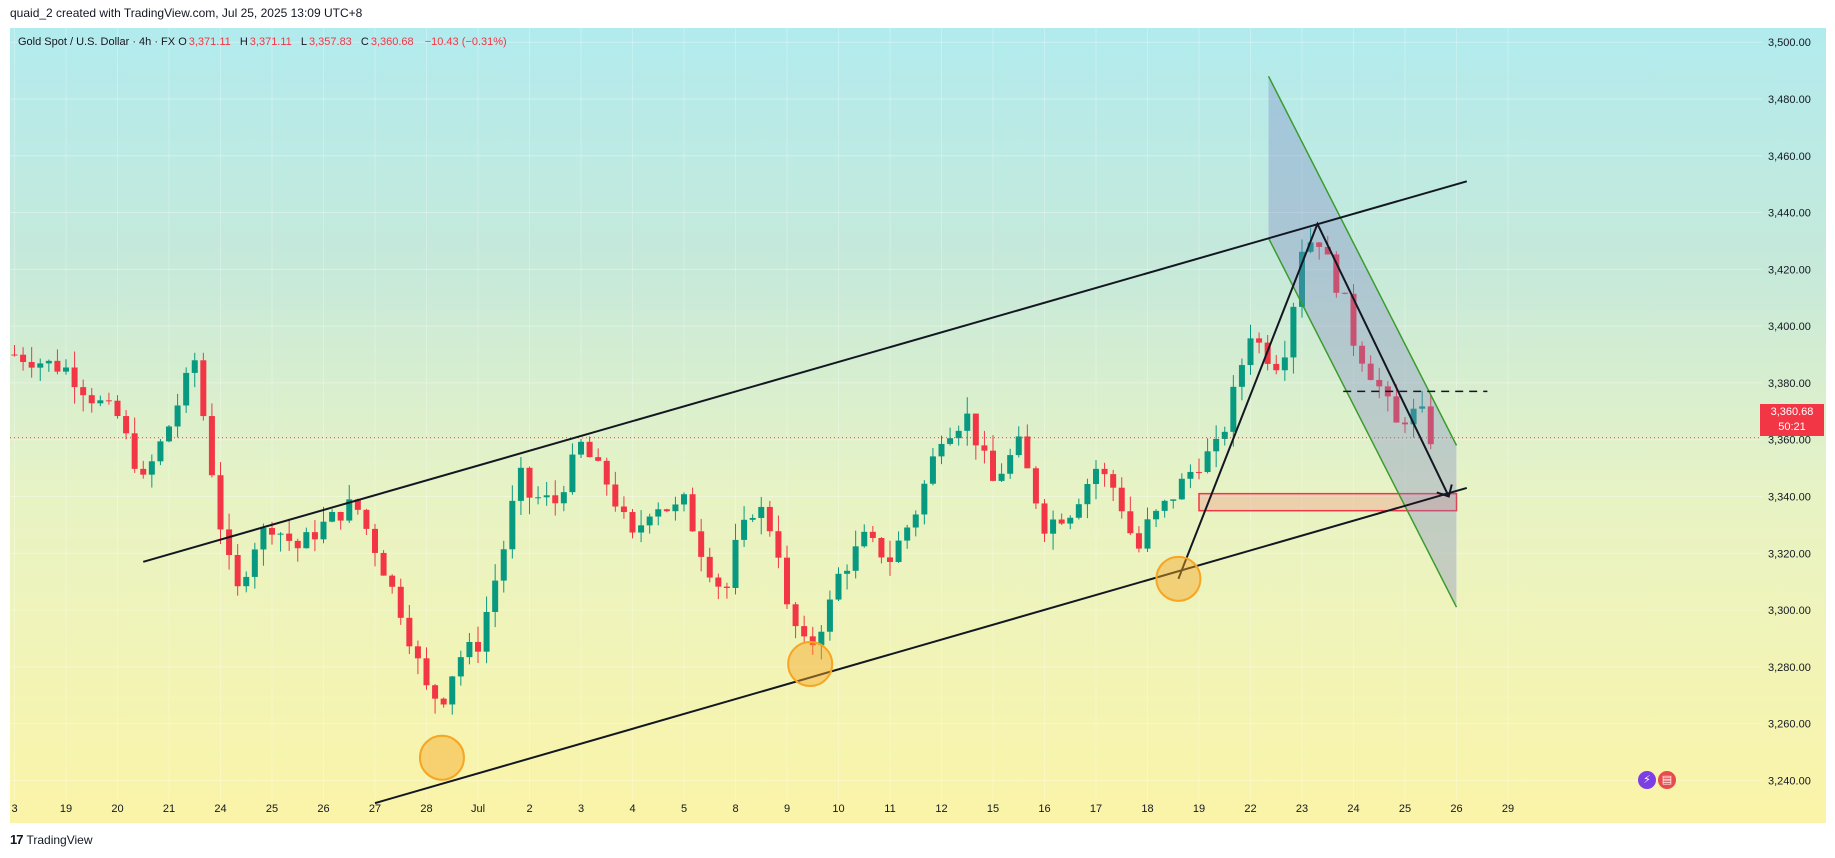 The width and height of the screenshot is (1835, 858). I want to click on us-flag-icon: ▤, so click(1667, 780).